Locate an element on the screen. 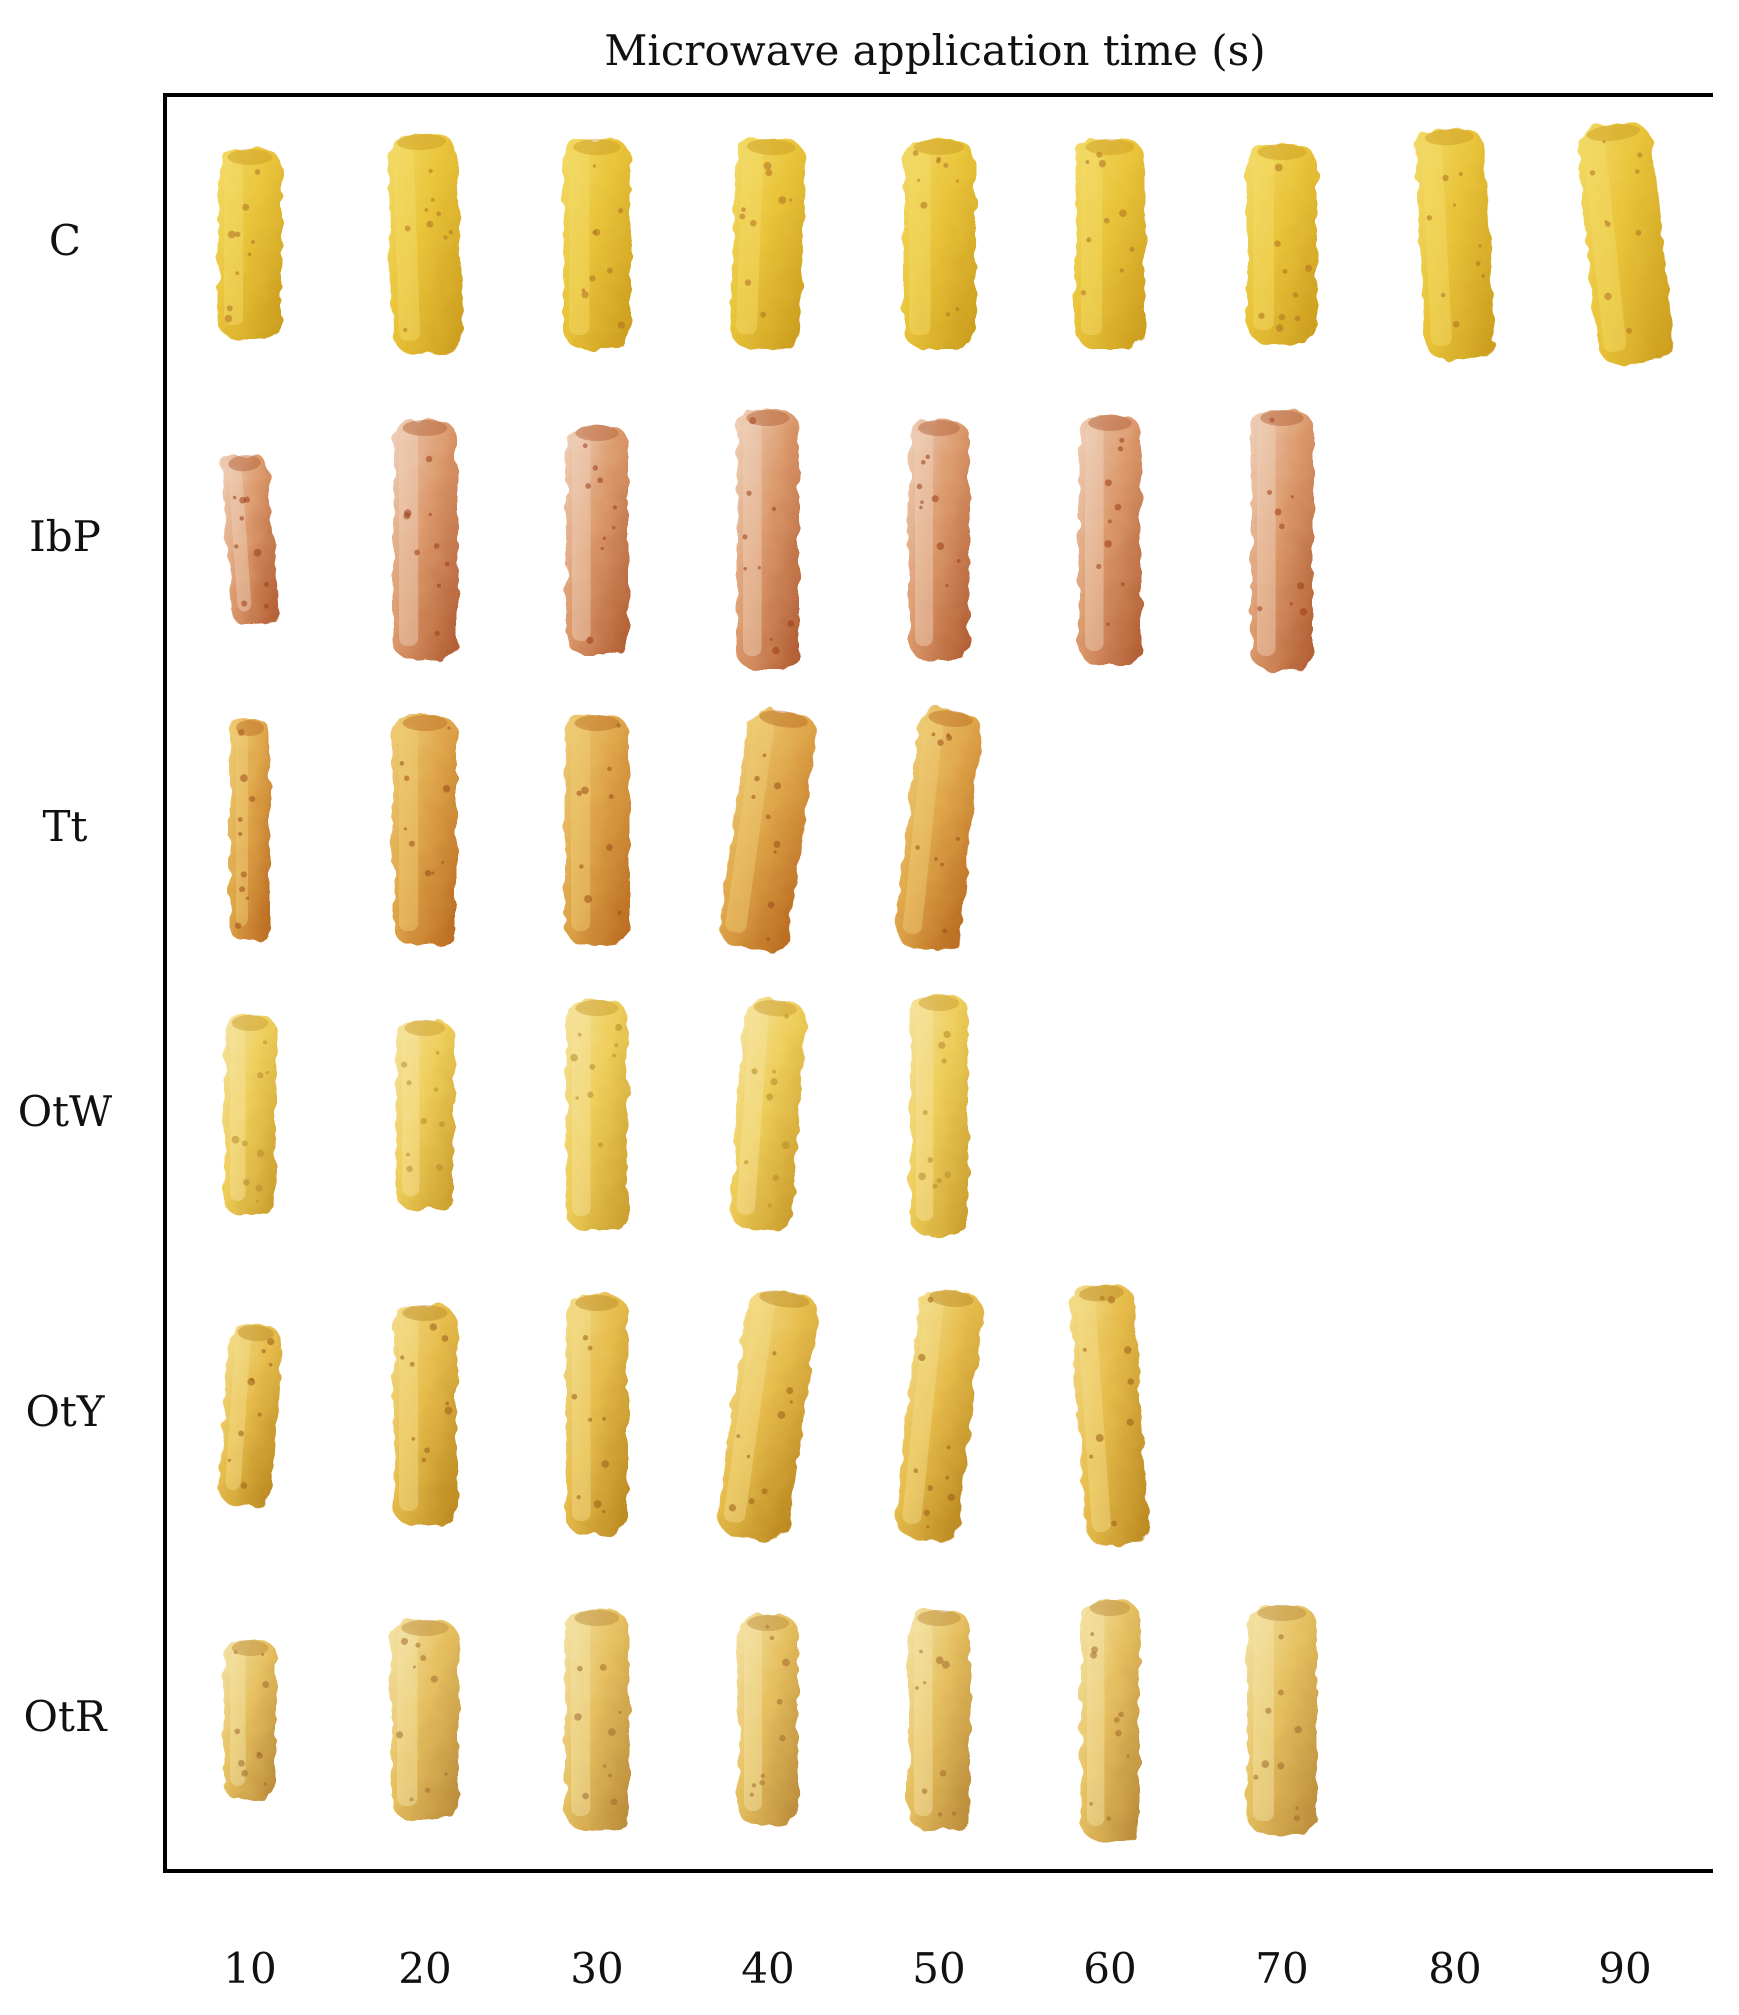  figure-title: Microwave application time (s) is located at coordinates (935, 50).